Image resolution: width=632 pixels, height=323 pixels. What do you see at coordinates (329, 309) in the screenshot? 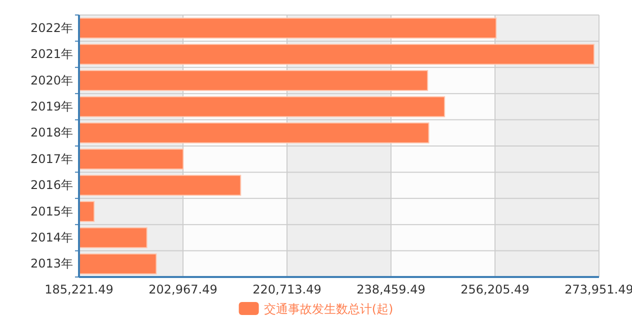
I see `text: 交通事故发生数总计(起)` at bounding box center [329, 309].